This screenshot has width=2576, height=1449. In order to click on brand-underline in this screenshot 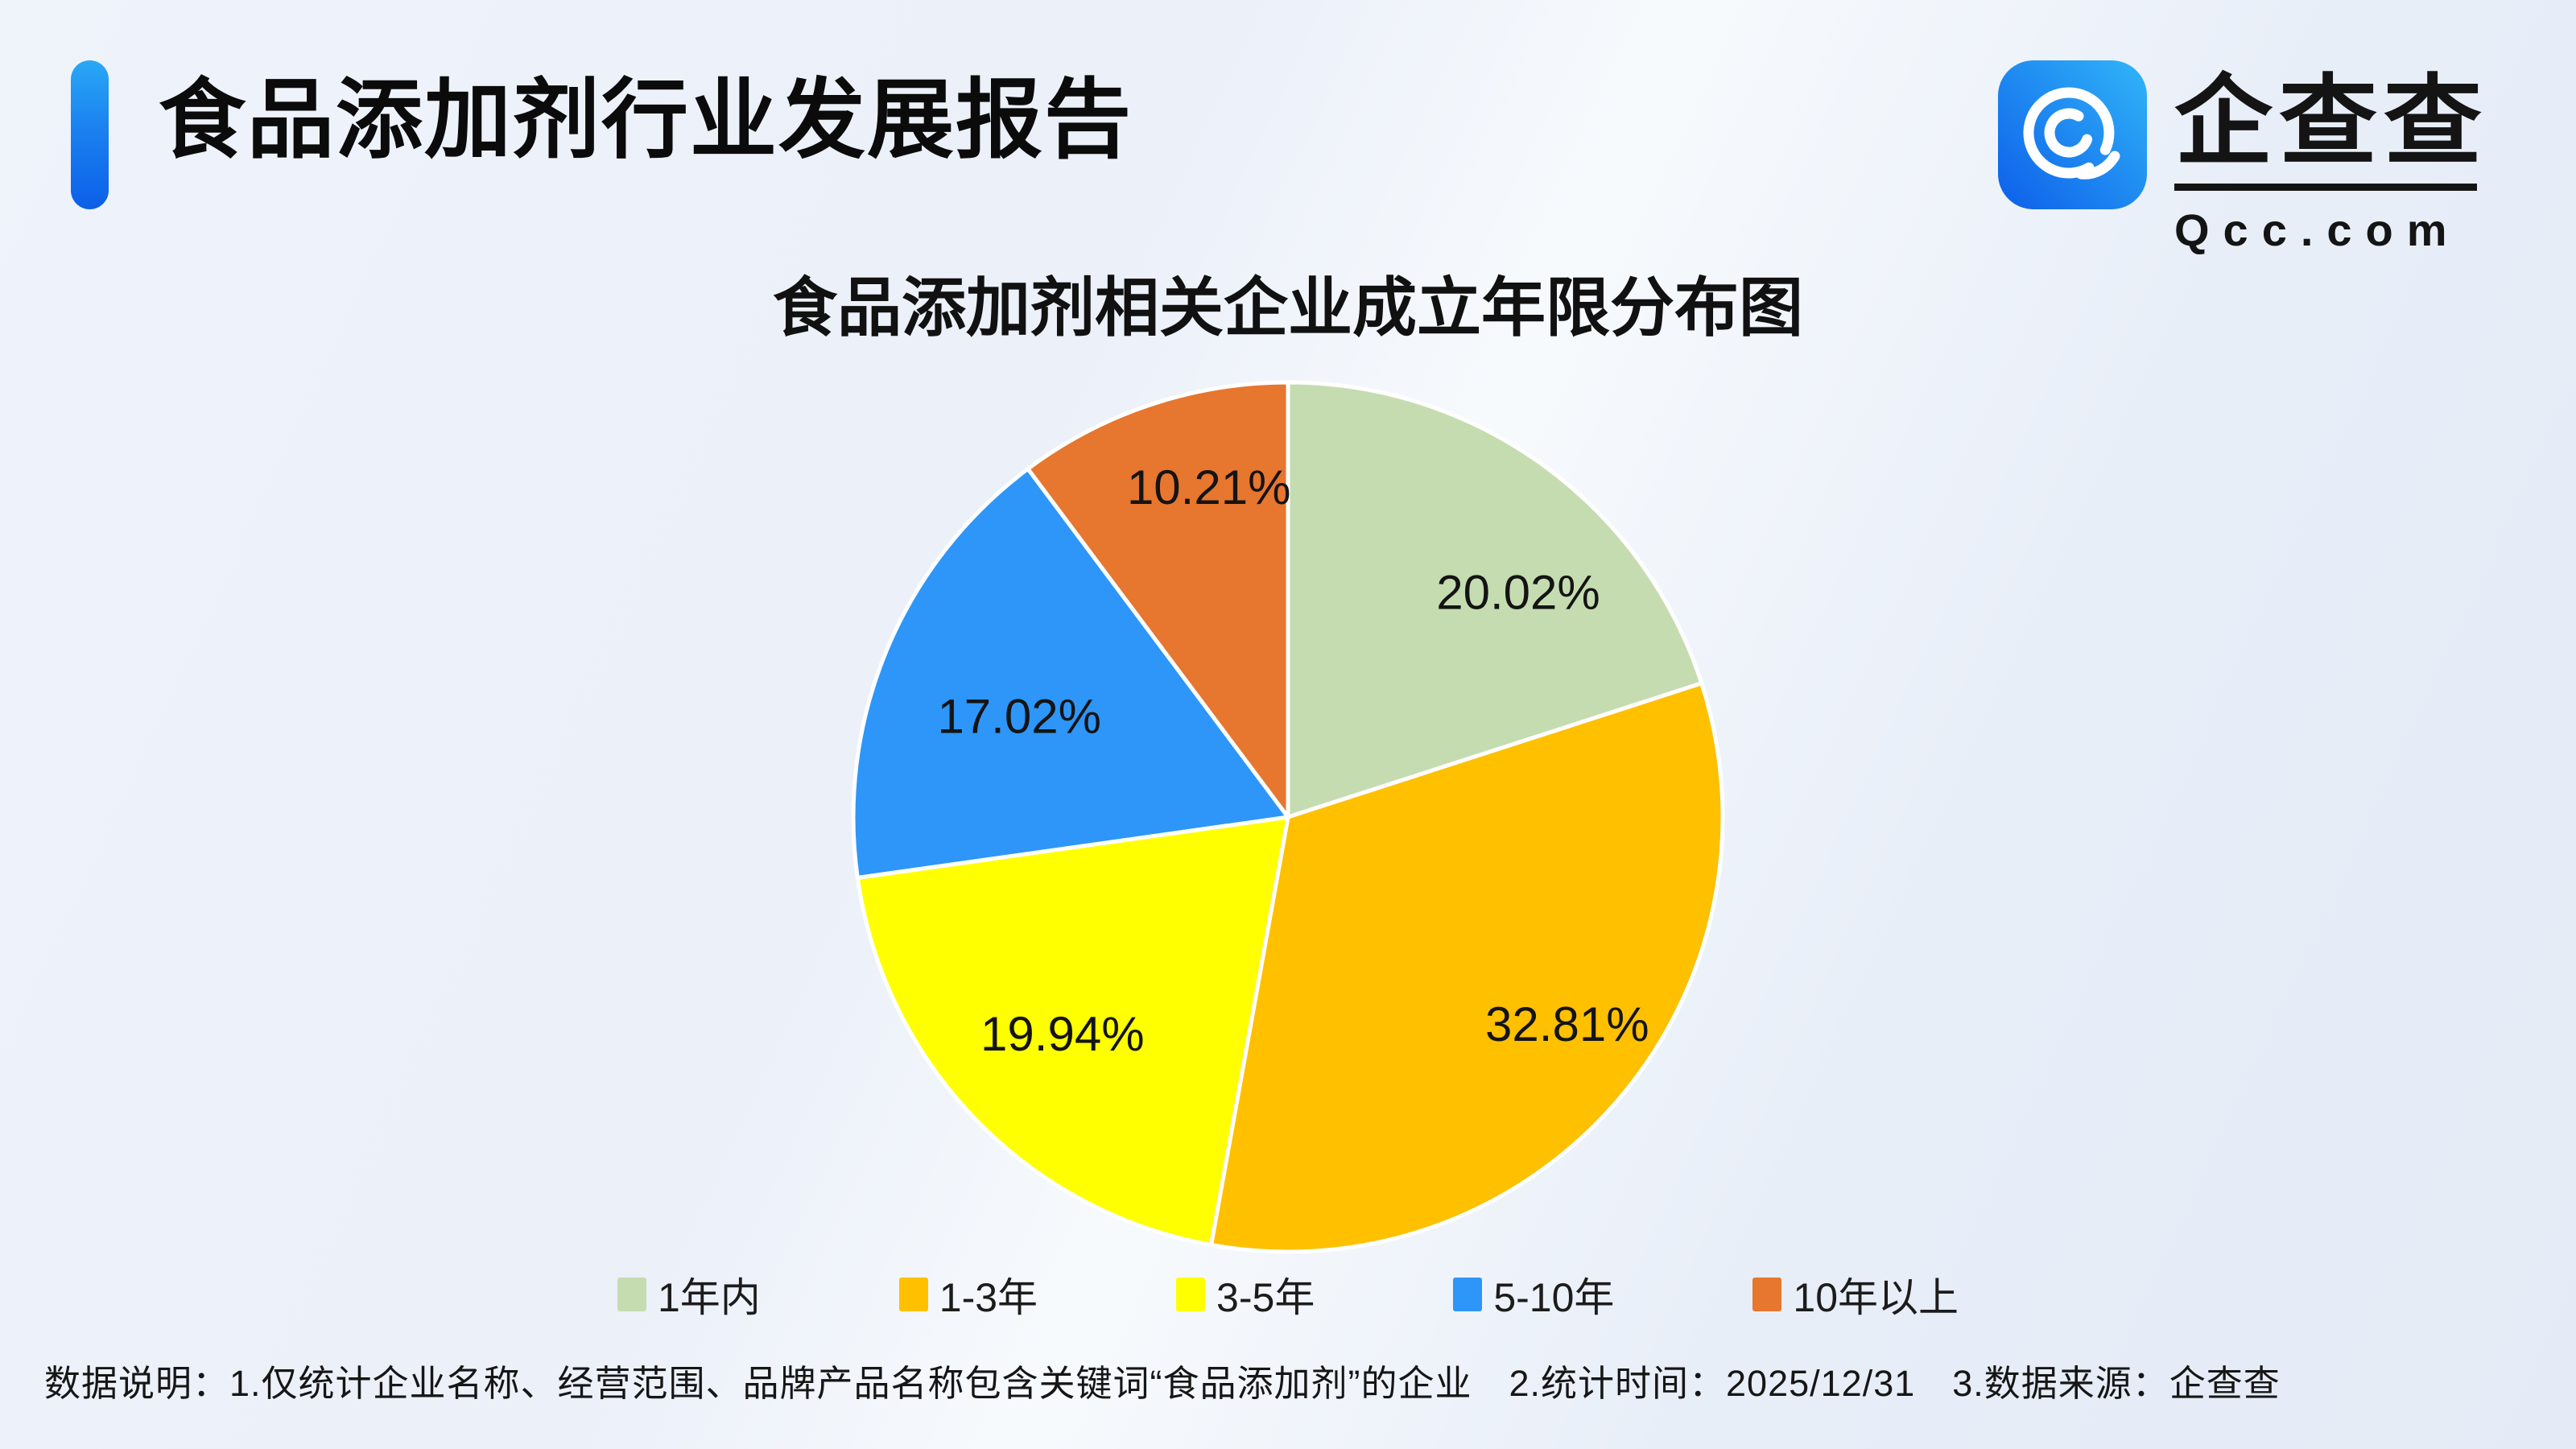, I will do `click(2325, 187)`.